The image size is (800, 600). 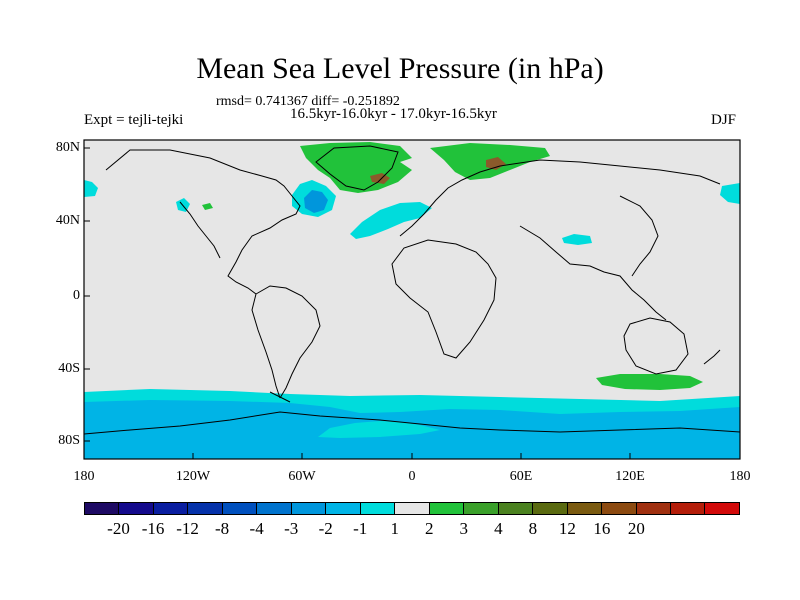 I want to click on x-tick-label: 0, so click(x=412, y=476).